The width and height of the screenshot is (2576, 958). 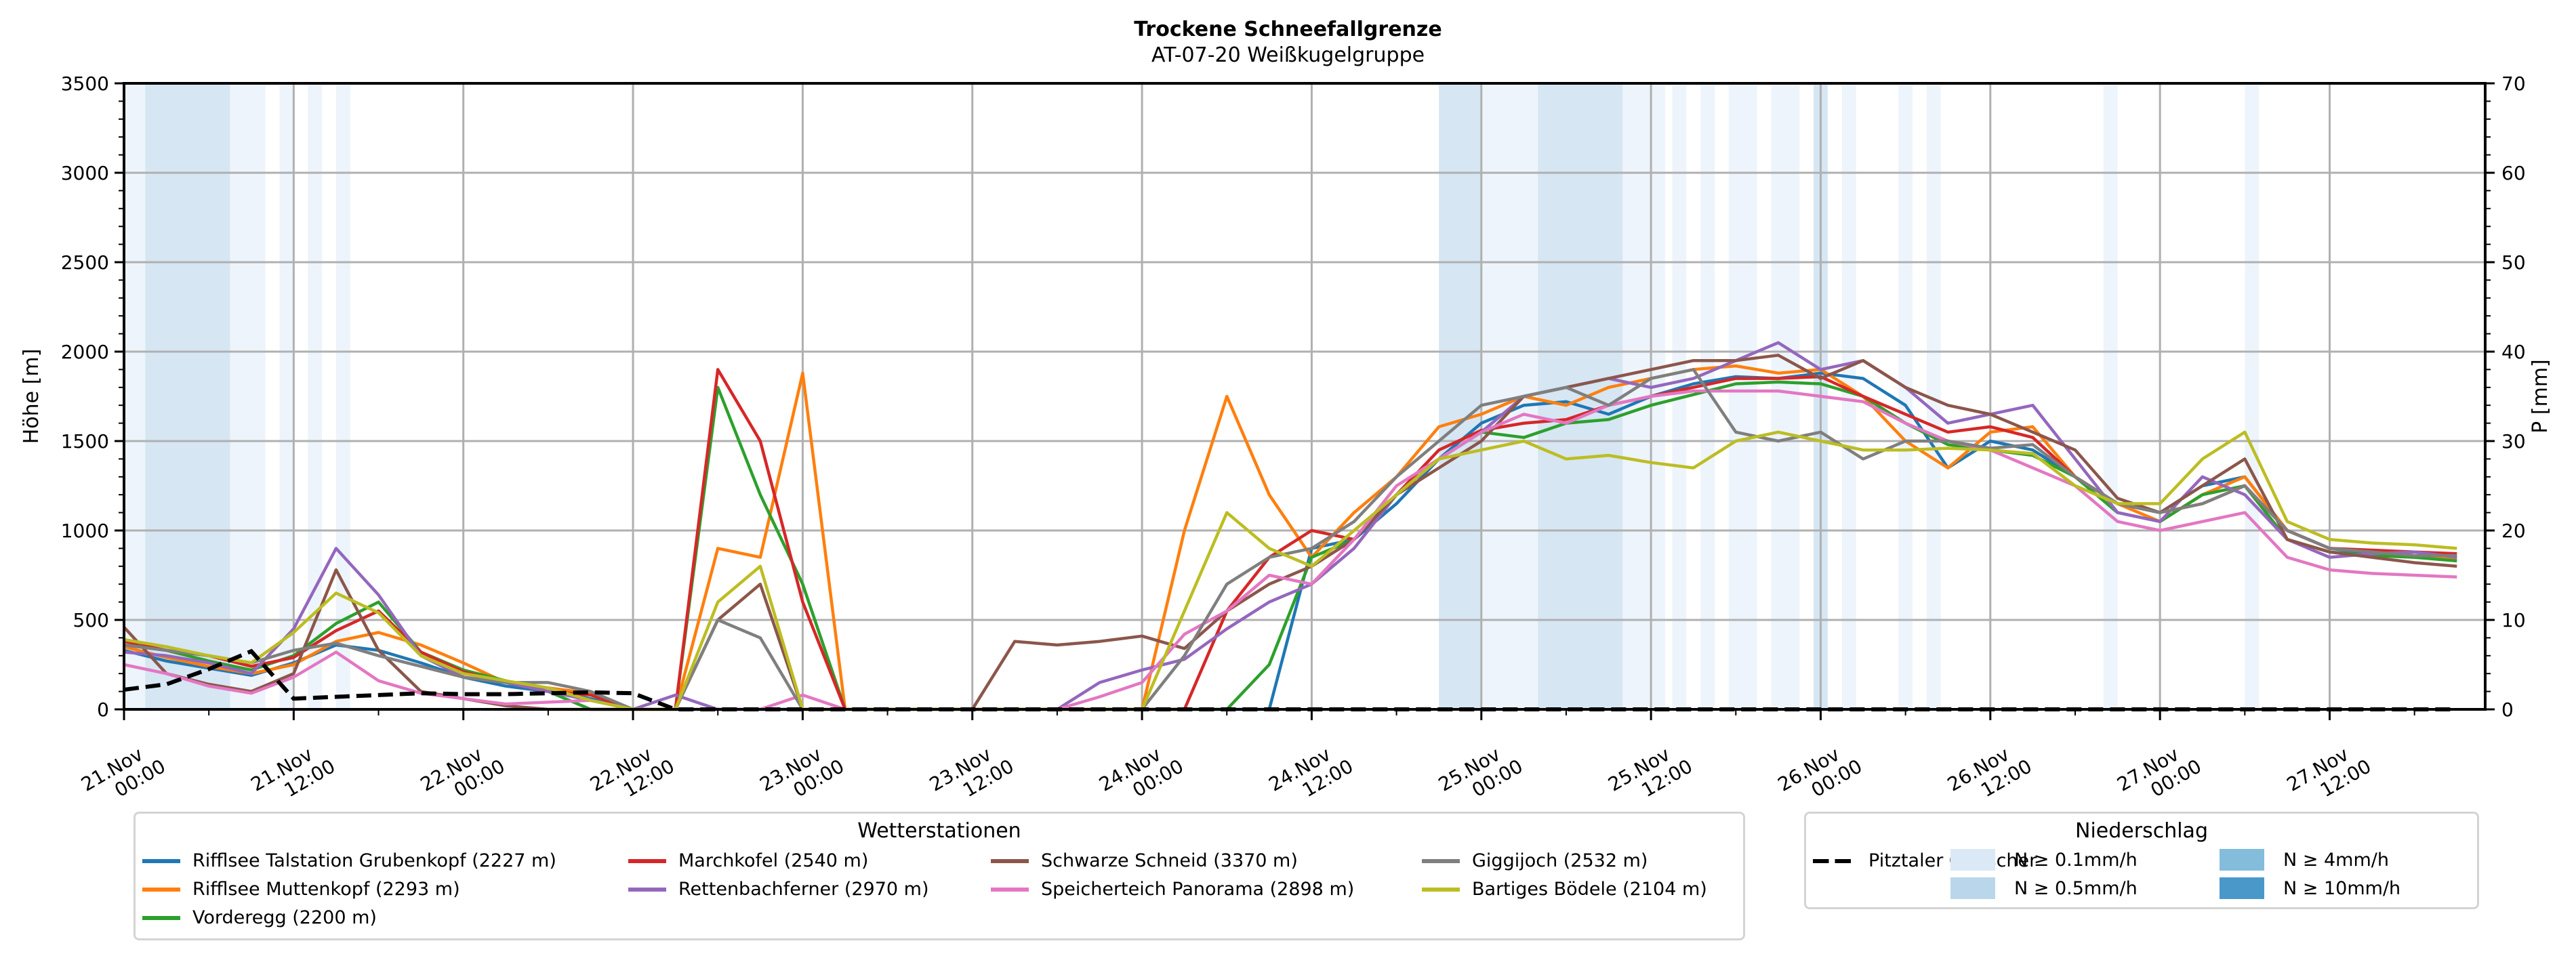 I want to click on x-tick-label: 21.Nov12:00, so click(x=293, y=775).